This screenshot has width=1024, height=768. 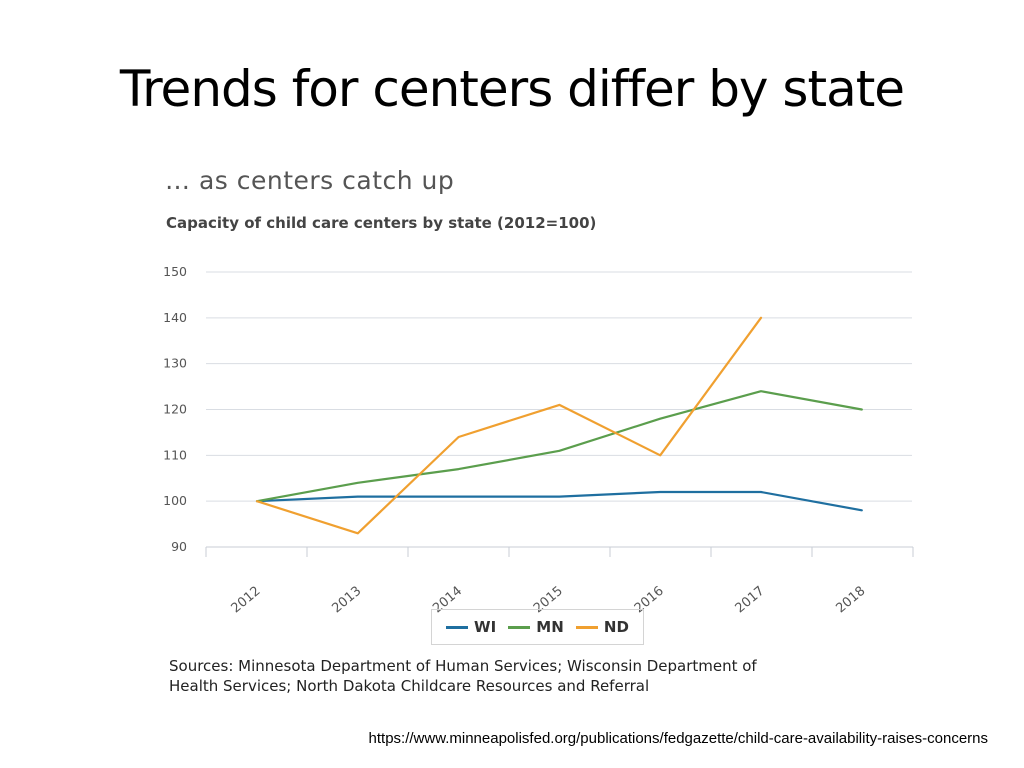 What do you see at coordinates (512, 89) in the screenshot?
I see `slide-title: Trends for centers differ by state` at bounding box center [512, 89].